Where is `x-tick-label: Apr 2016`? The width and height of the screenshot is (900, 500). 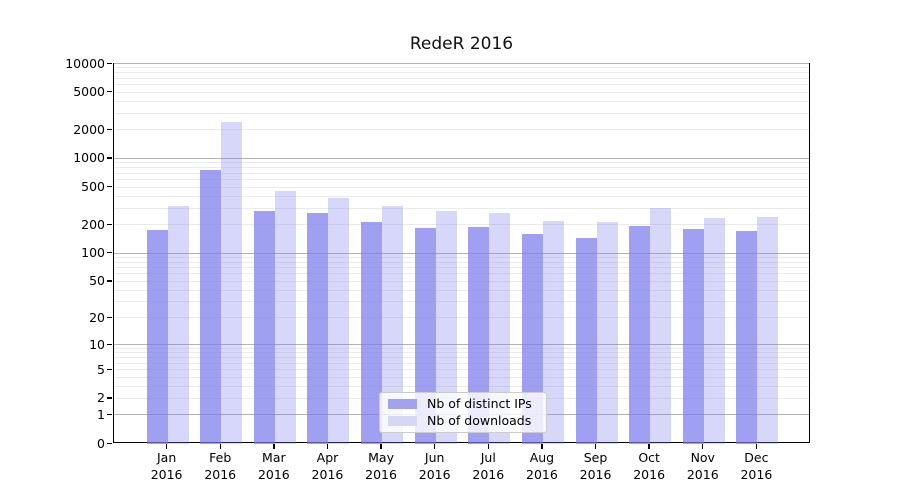
x-tick-label: Apr 2016 is located at coordinates (327, 466).